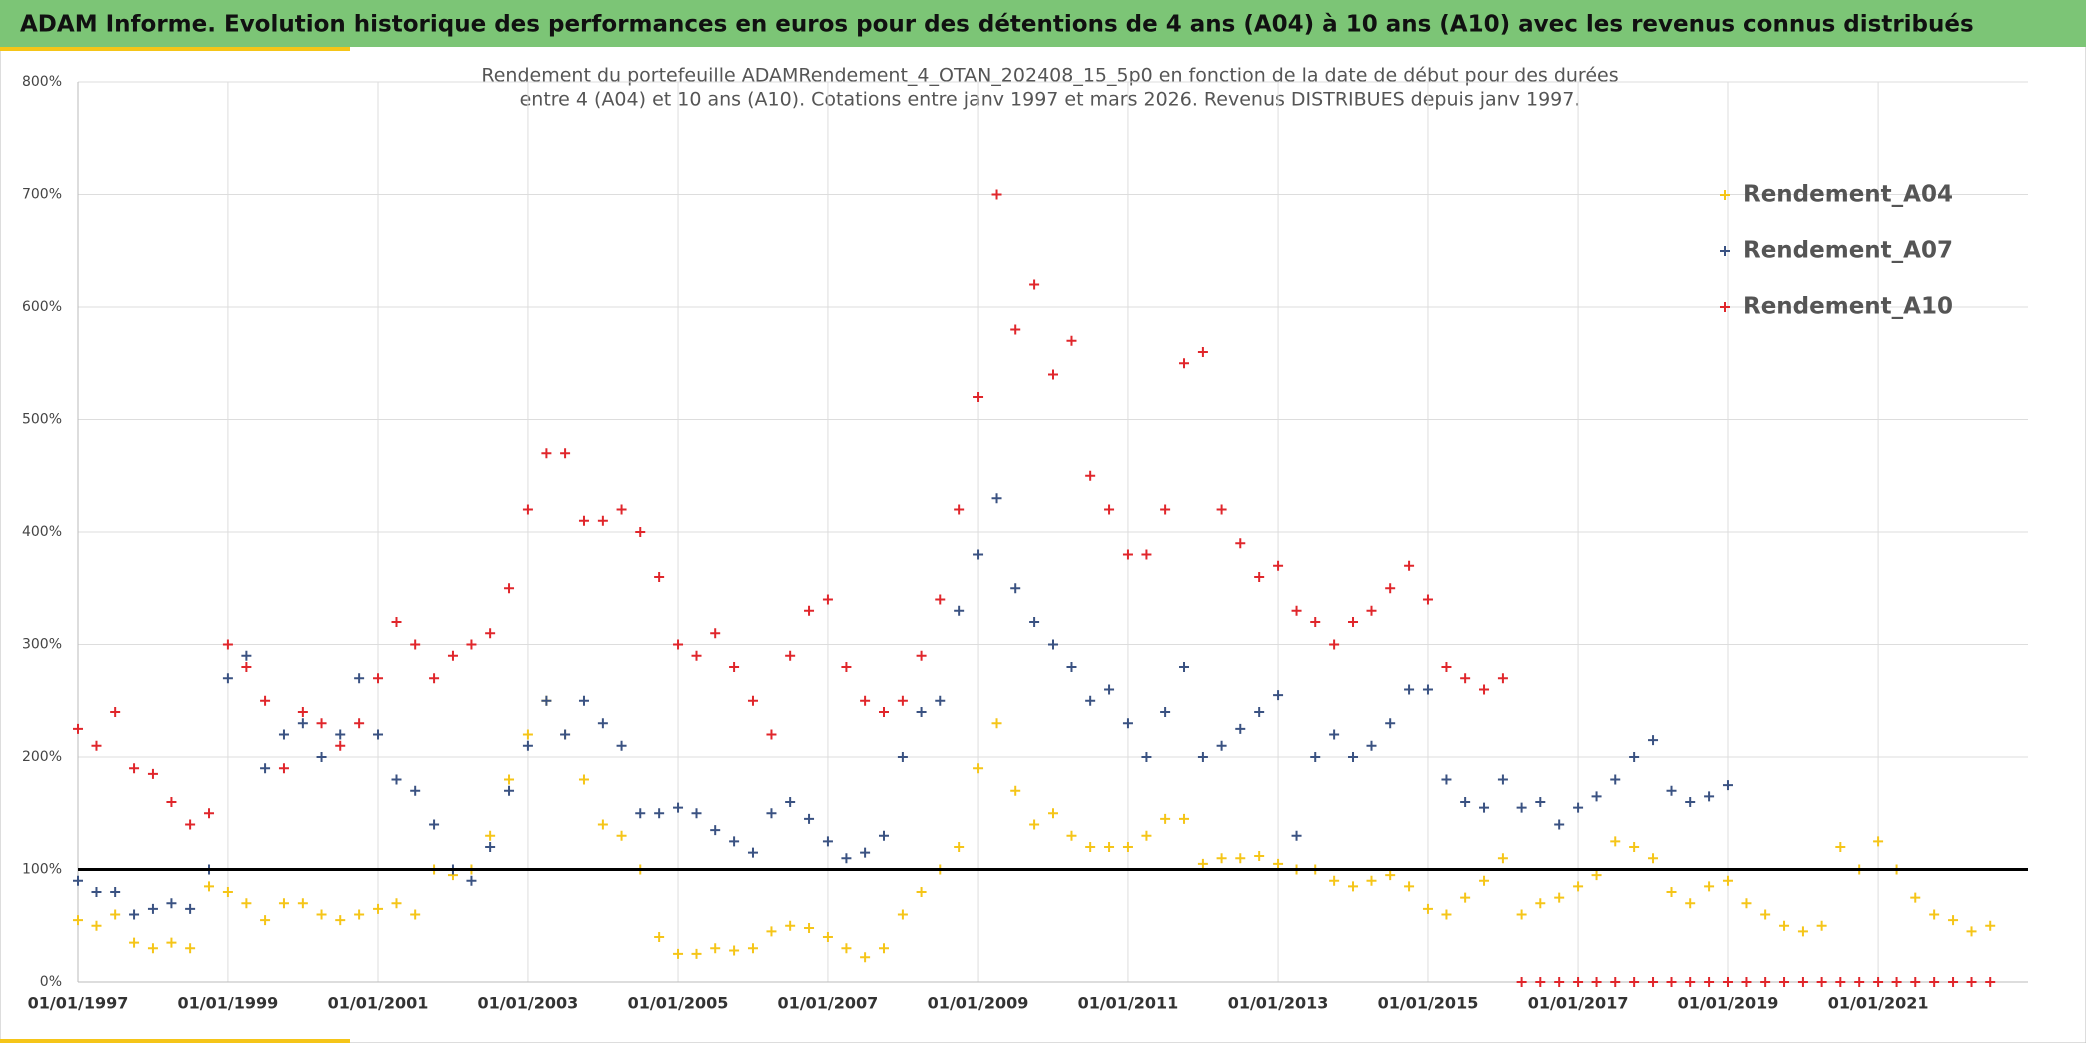 Image resolution: width=2086 pixels, height=1043 pixels. What do you see at coordinates (678, 1003) in the screenshot?
I see `x-tick-label: 01/01/2005` at bounding box center [678, 1003].